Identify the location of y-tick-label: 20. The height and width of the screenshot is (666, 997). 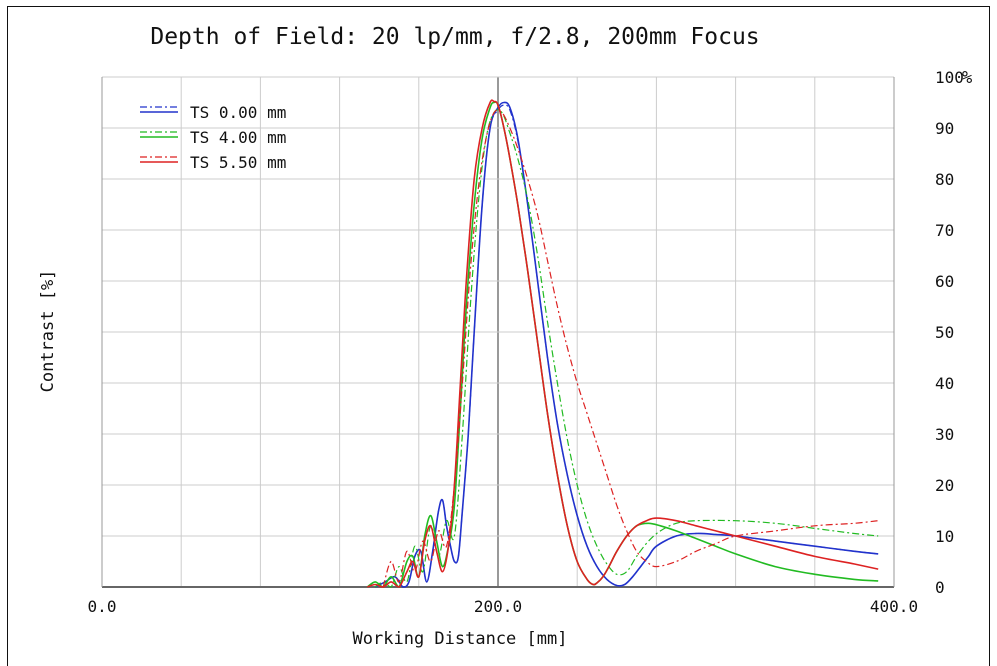
(944, 485).